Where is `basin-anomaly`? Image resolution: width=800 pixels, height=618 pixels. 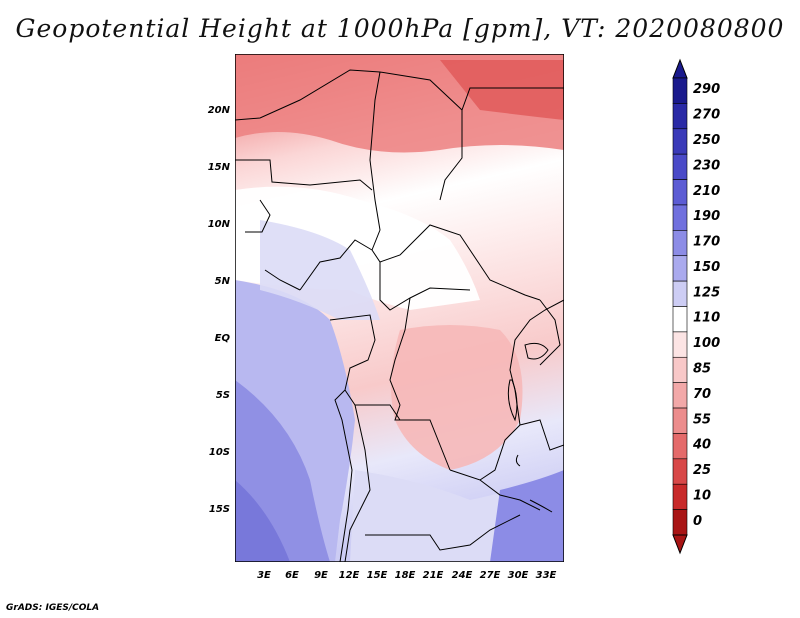 basin-anomaly is located at coordinates (457, 397).